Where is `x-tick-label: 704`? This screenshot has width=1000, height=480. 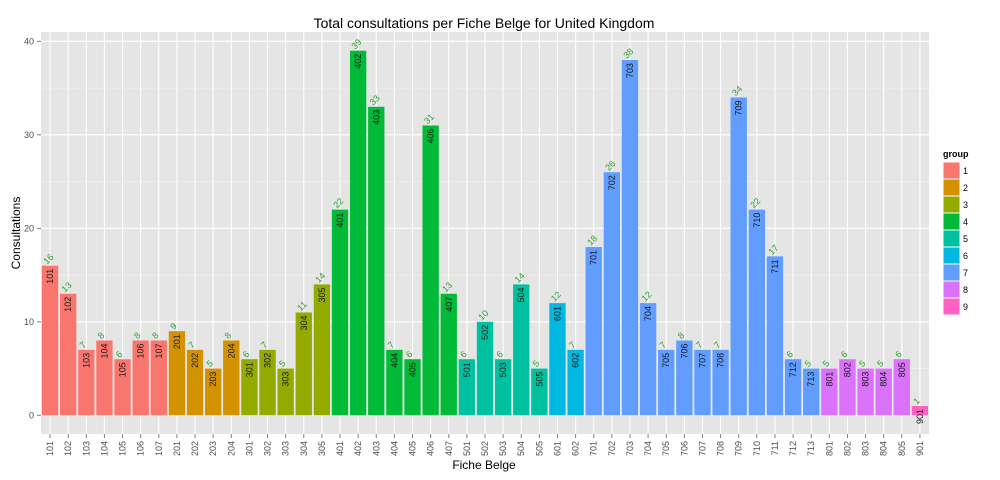 x-tick-label: 704 is located at coordinates (648, 448).